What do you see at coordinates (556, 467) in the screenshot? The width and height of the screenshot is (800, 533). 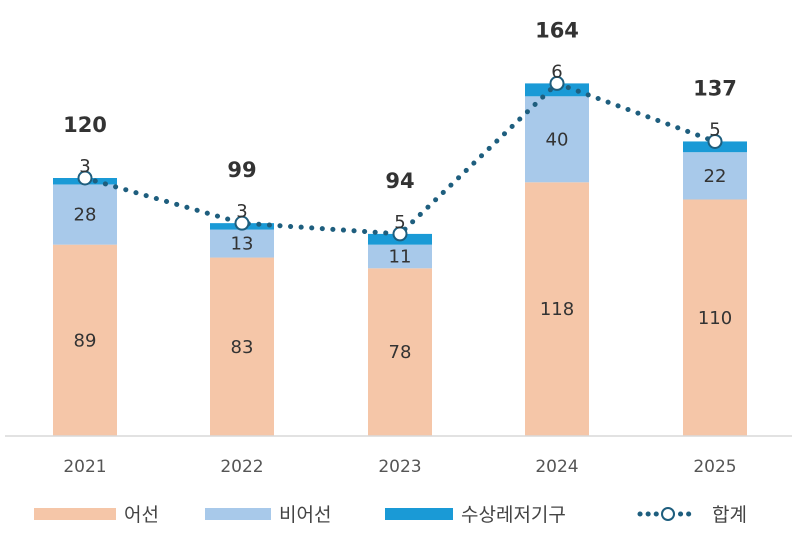 I see `x-tick-label: 2024` at bounding box center [556, 467].